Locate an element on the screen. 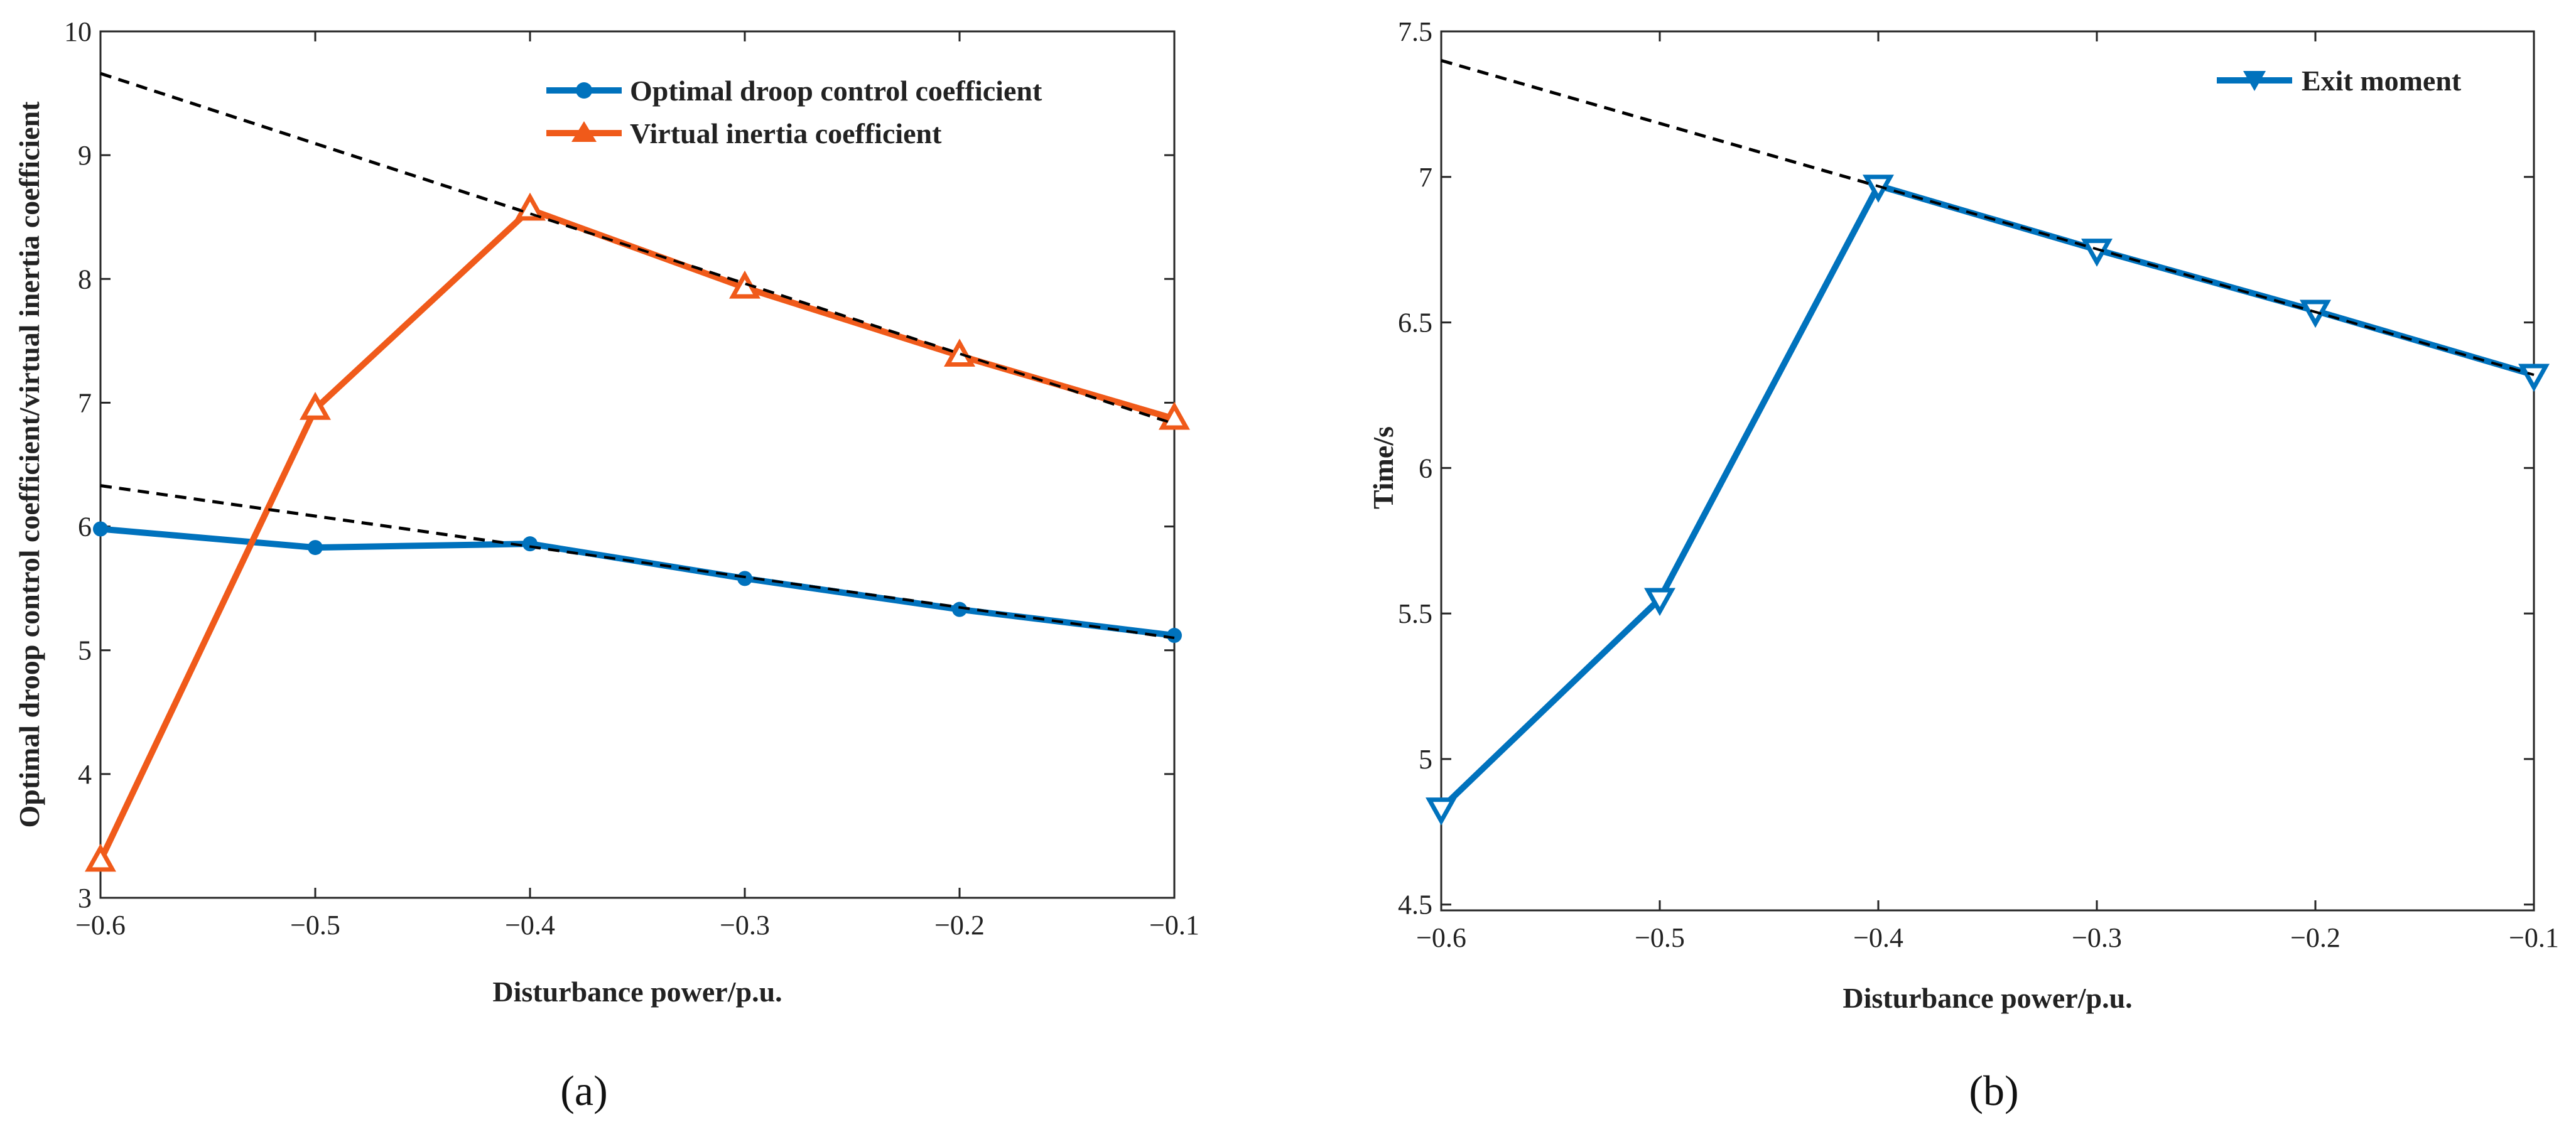 The image size is (2576, 1132). legend-triangle-down-marker-icon is located at coordinates (2254, 81).